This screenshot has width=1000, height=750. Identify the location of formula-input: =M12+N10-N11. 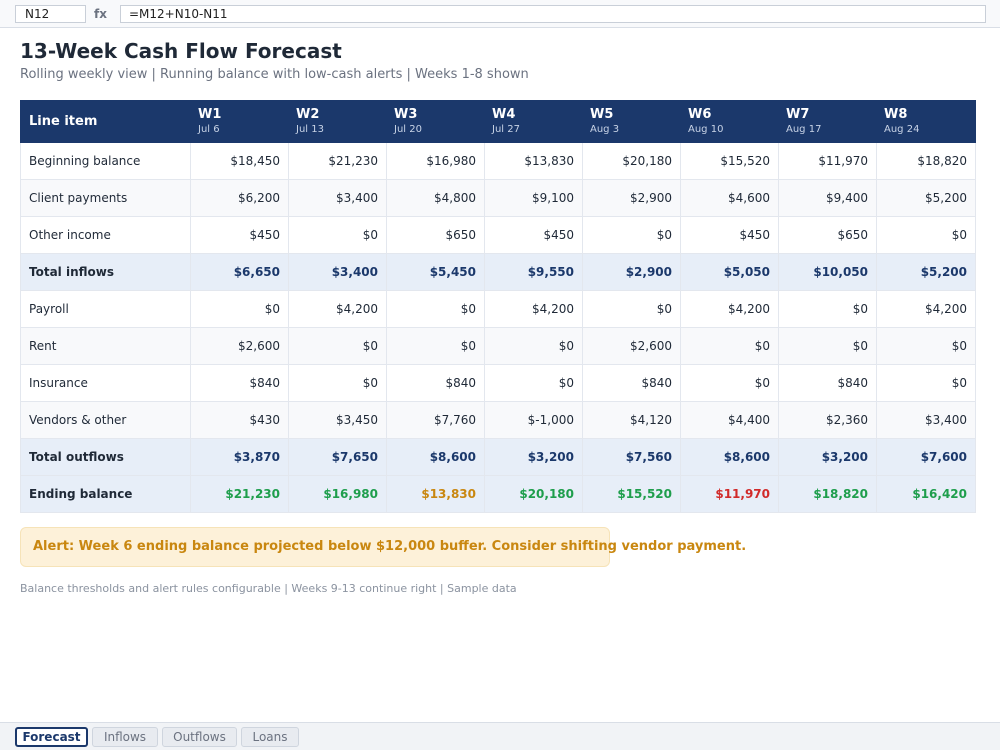
(553, 14).